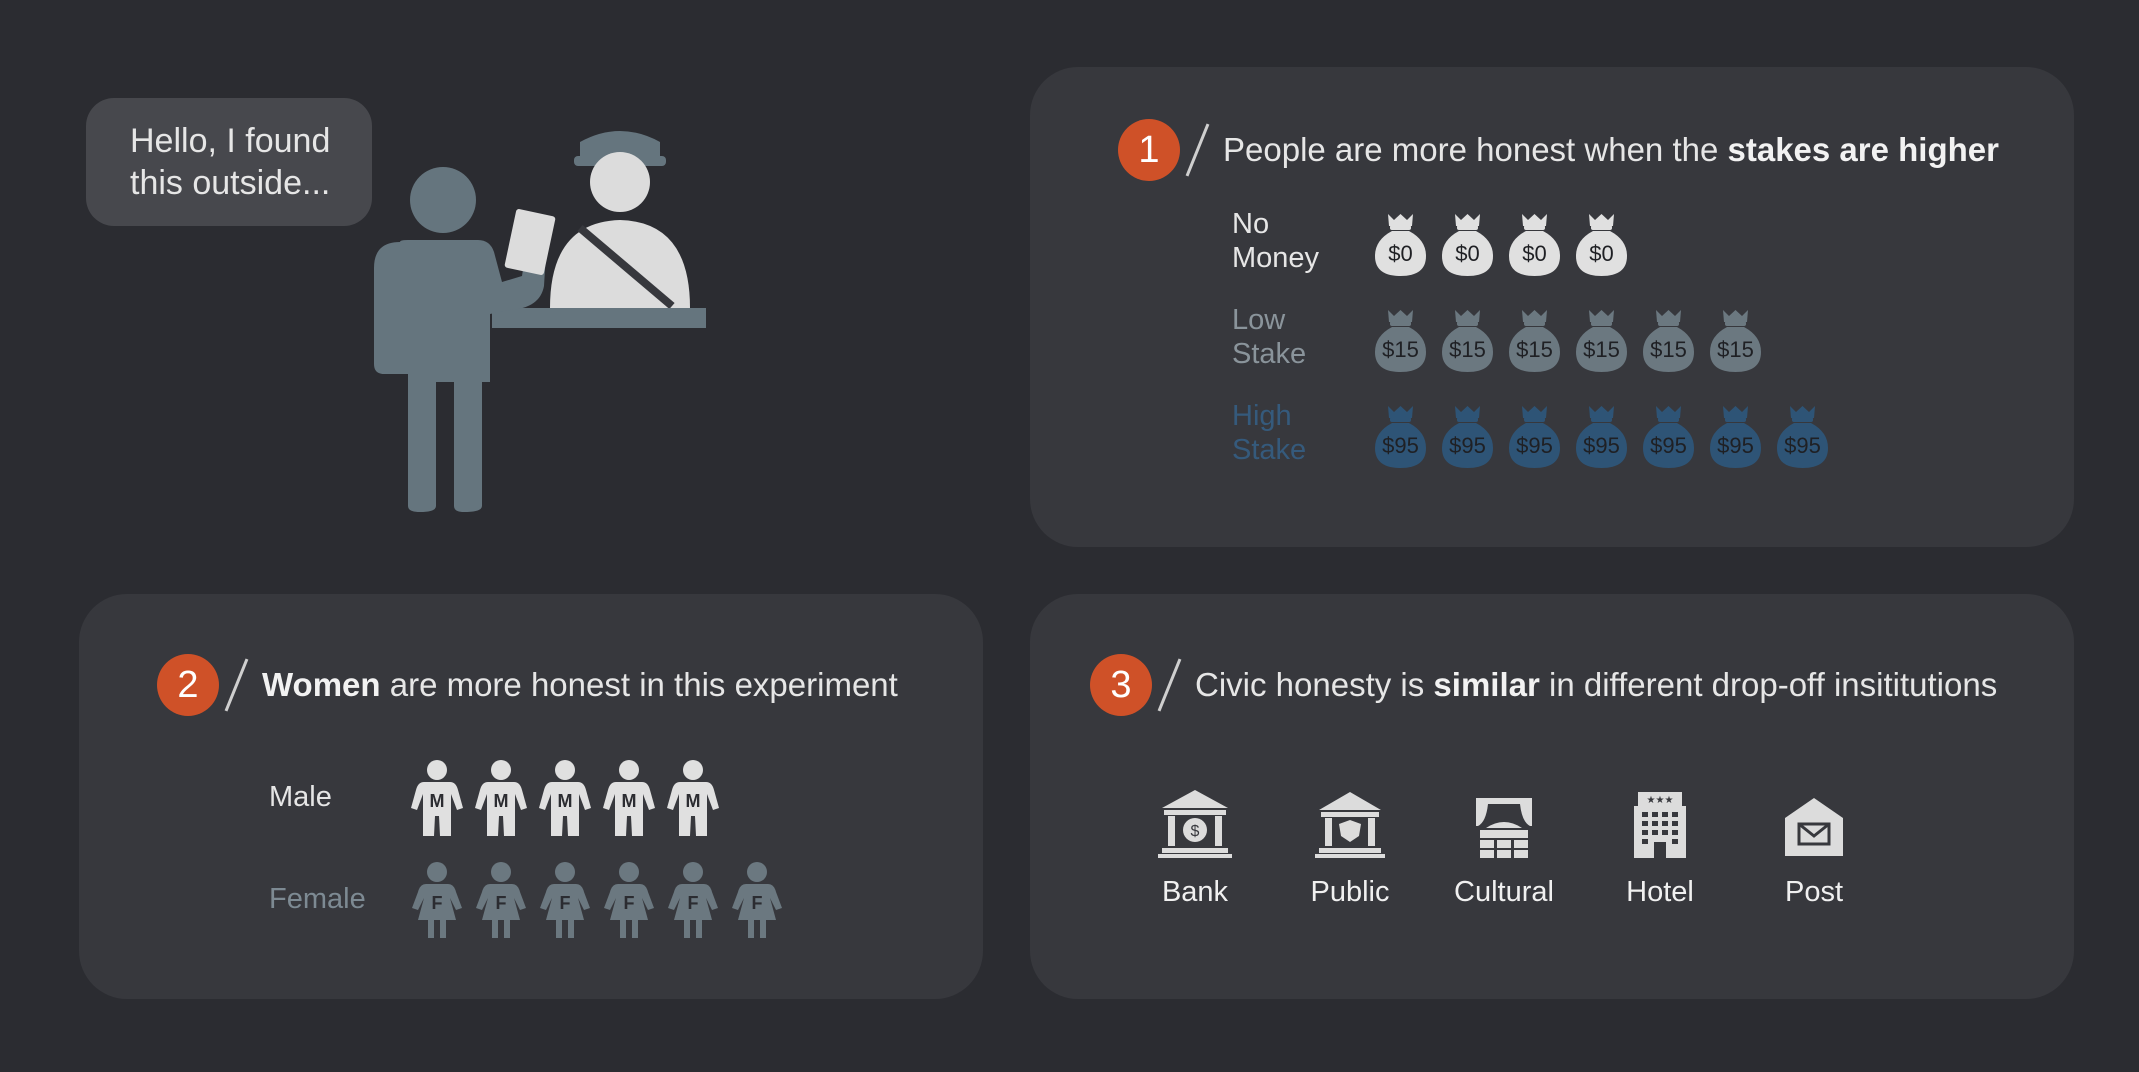 The image size is (2139, 1072). I want to click on heading-text: are more honest in this experiment, so click(639, 684).